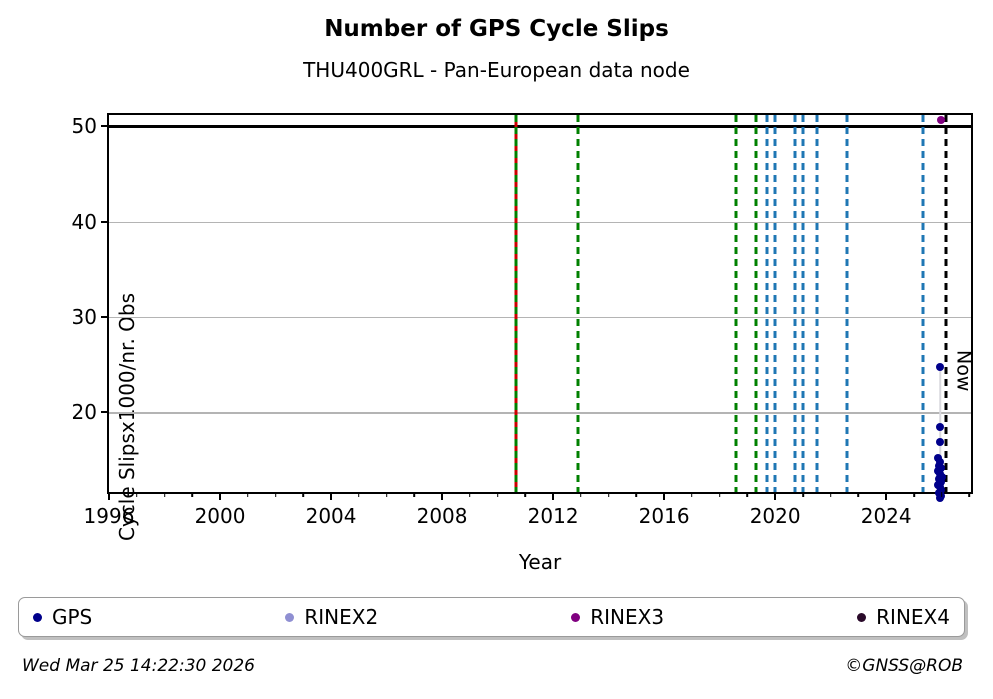 This screenshot has height=699, width=993. What do you see at coordinates (84, 412) in the screenshot?
I see `y-tick-label: 20` at bounding box center [84, 412].